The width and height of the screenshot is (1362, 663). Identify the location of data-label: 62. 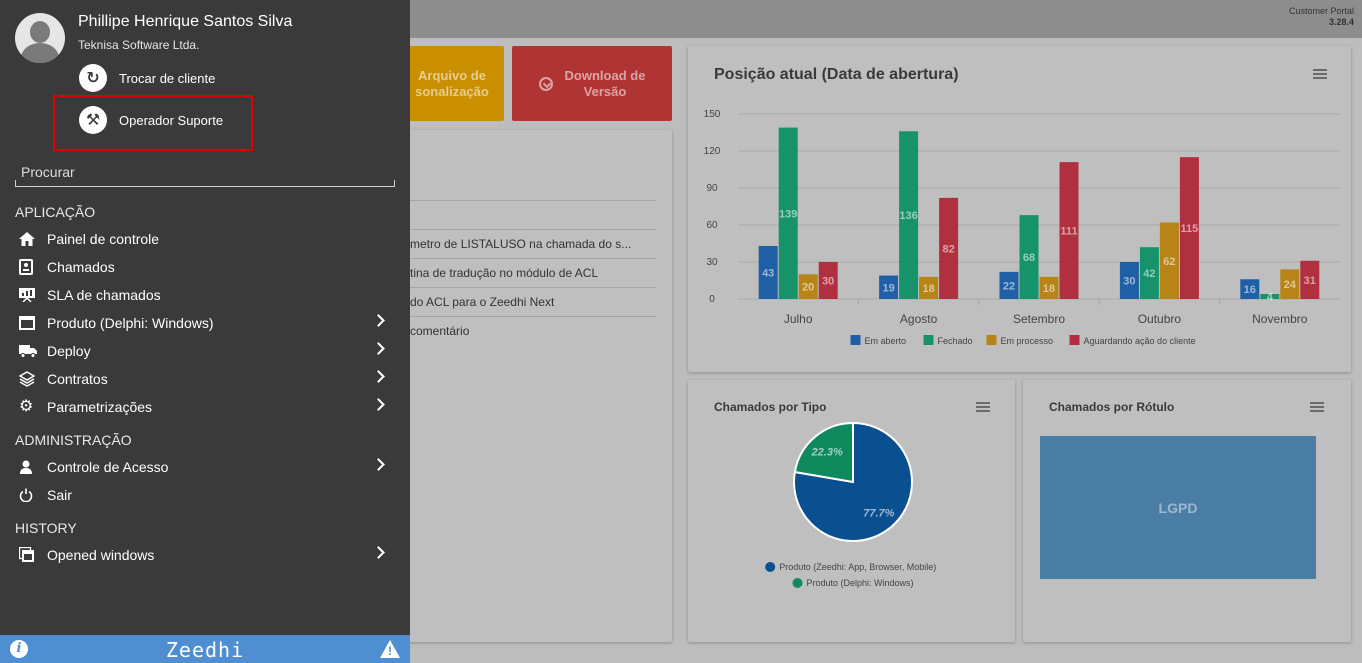
(1169, 262).